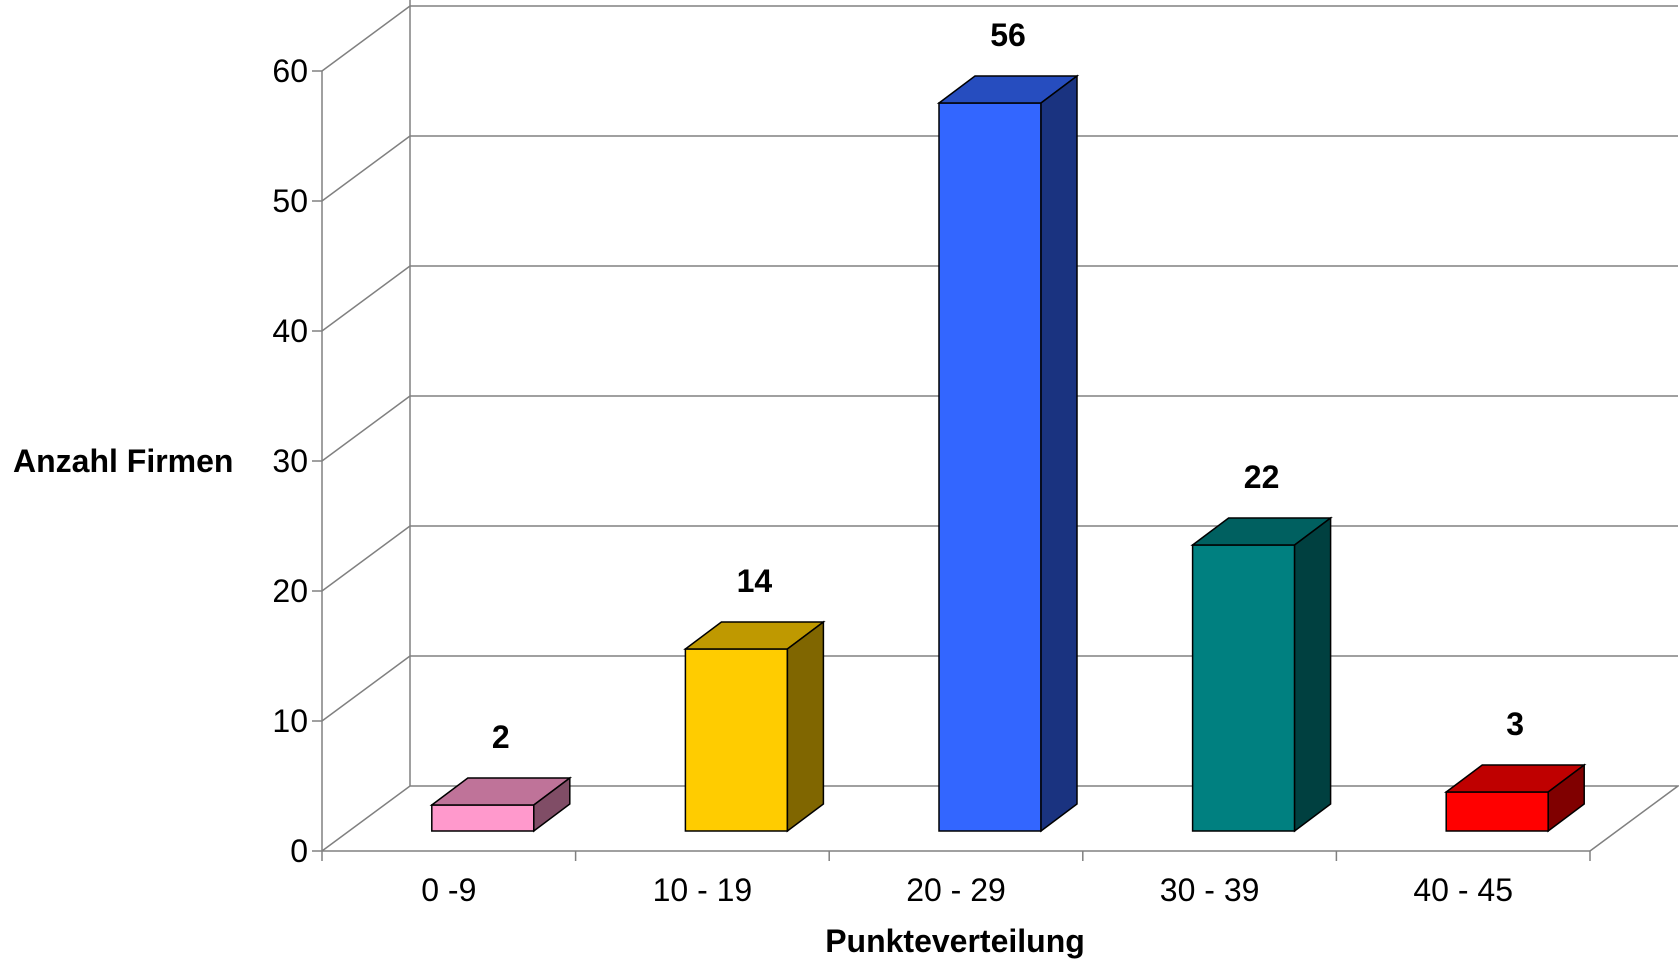 This screenshot has width=1679, height=961. What do you see at coordinates (299, 851) in the screenshot?
I see `y-tick-label: 0` at bounding box center [299, 851].